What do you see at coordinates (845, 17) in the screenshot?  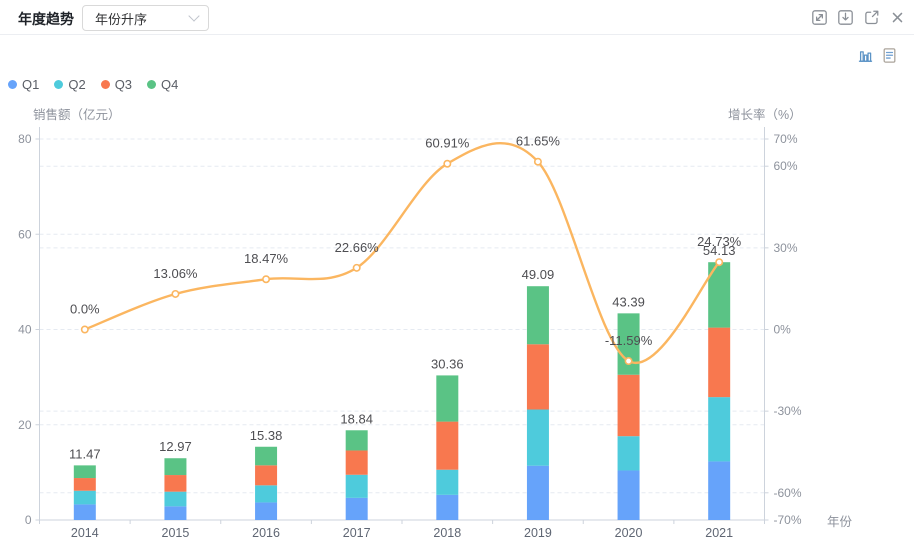 I see `download-icon` at bounding box center [845, 17].